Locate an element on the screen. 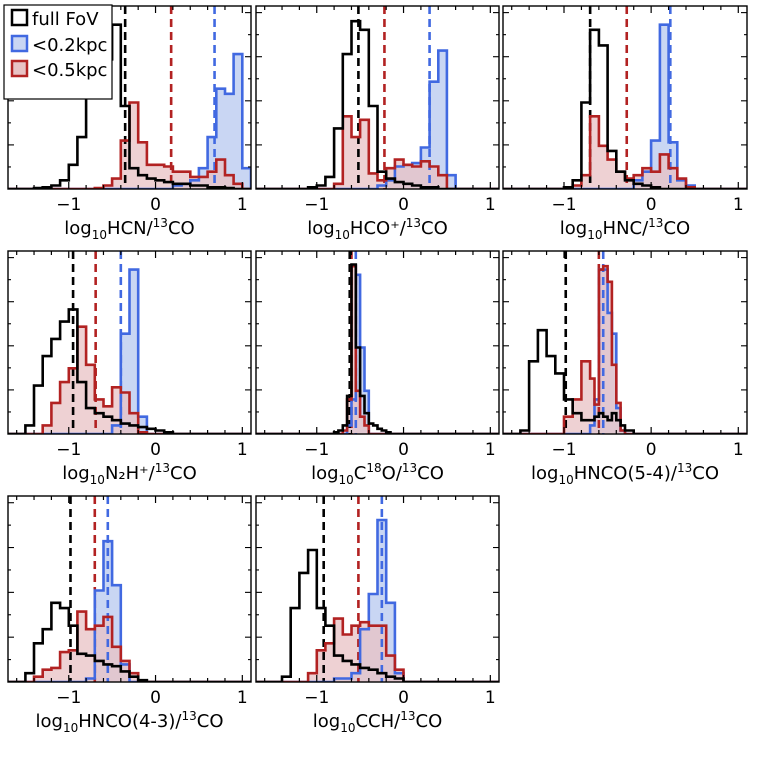  x-axis-label: log10N₂H⁺/13CO is located at coordinates (129, 474).